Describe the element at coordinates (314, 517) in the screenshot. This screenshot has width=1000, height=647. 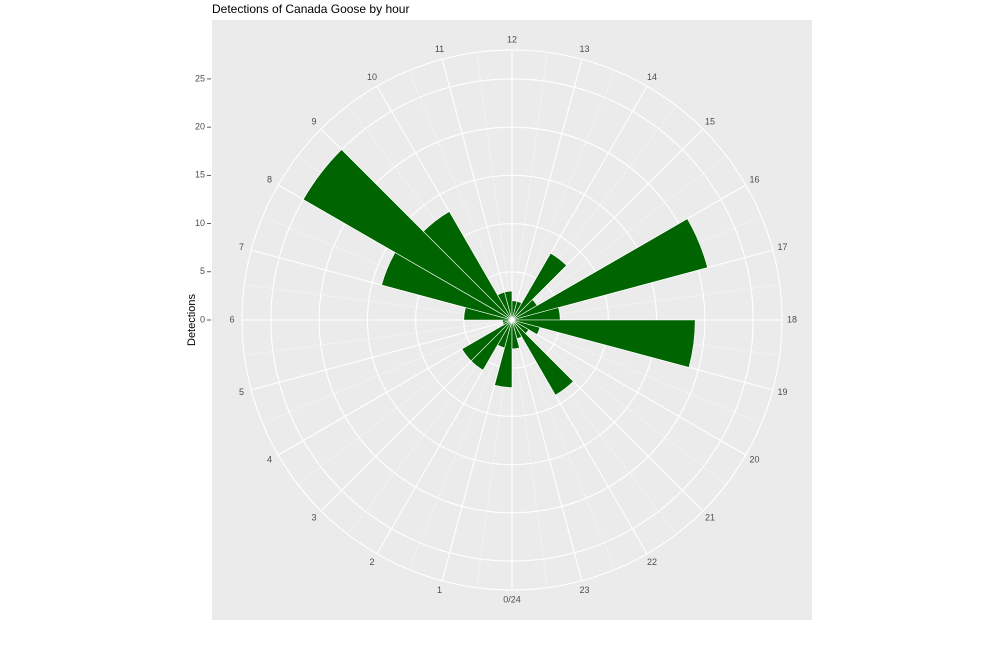
I see `x-tick-label: 3` at that location.